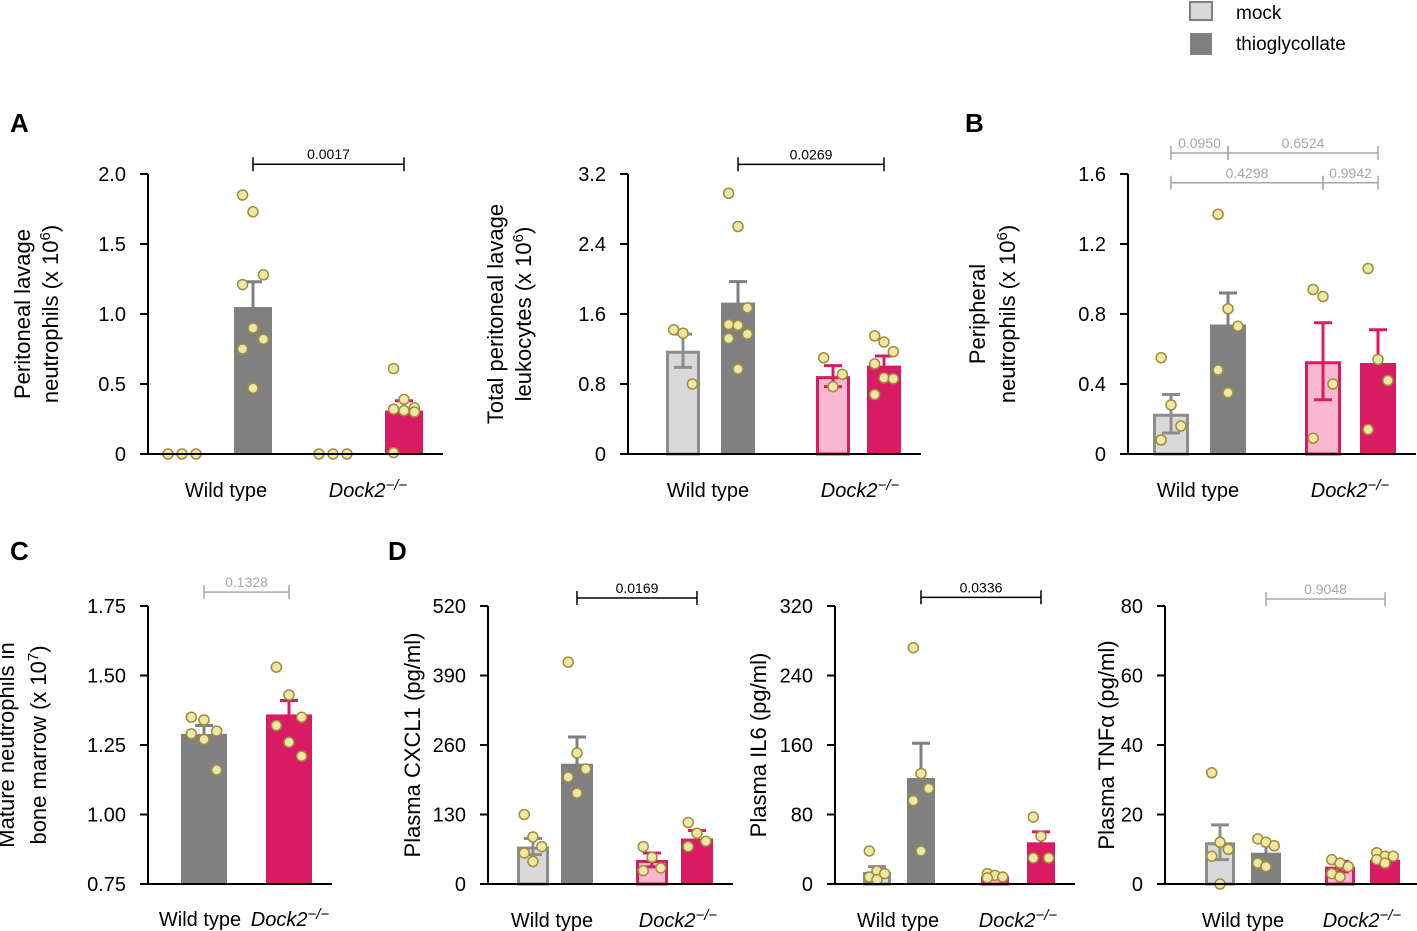  Describe the element at coordinates (592, 245) in the screenshot. I see `y-tick-label: 2.4` at that location.